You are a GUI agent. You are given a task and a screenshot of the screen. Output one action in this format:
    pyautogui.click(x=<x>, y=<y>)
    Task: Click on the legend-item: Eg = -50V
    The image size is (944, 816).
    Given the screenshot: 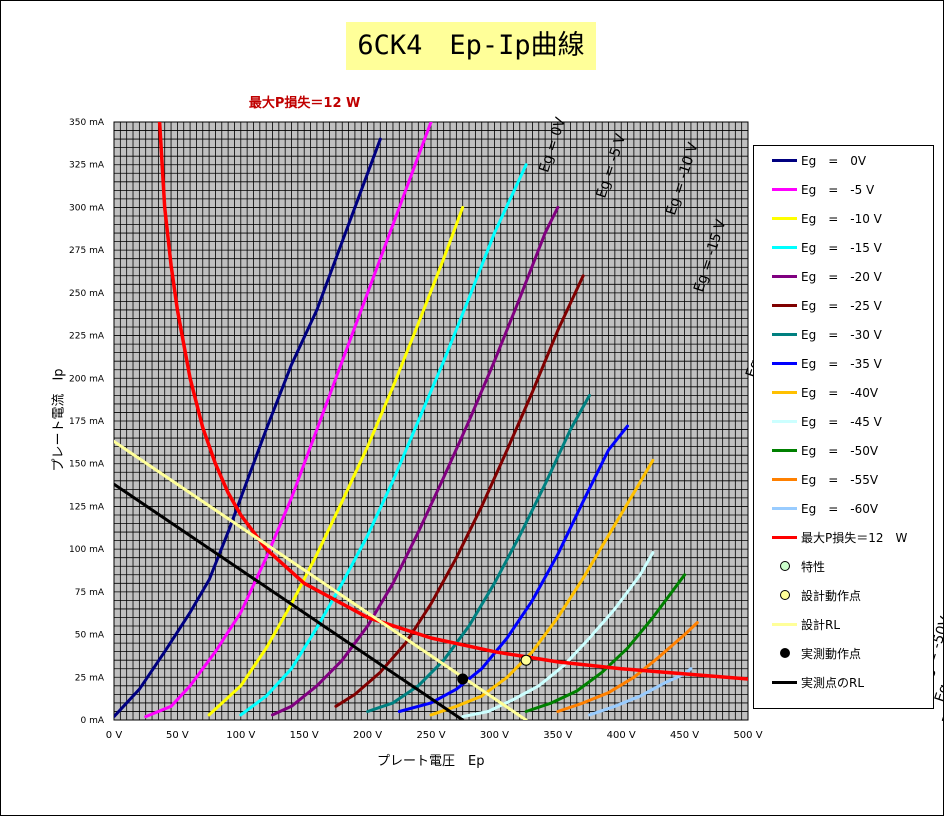 What is the action you would take?
    pyautogui.click(x=844, y=450)
    